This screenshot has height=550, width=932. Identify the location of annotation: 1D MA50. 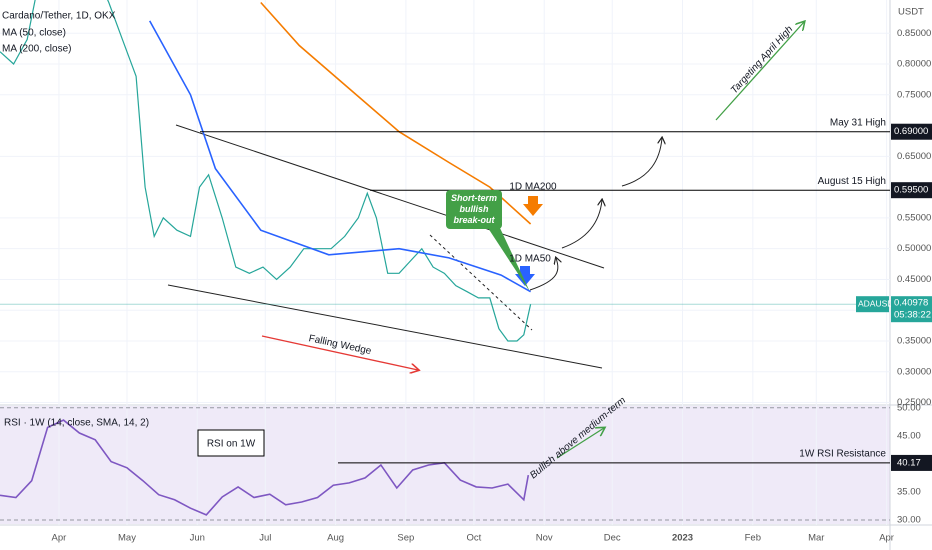
(530, 259).